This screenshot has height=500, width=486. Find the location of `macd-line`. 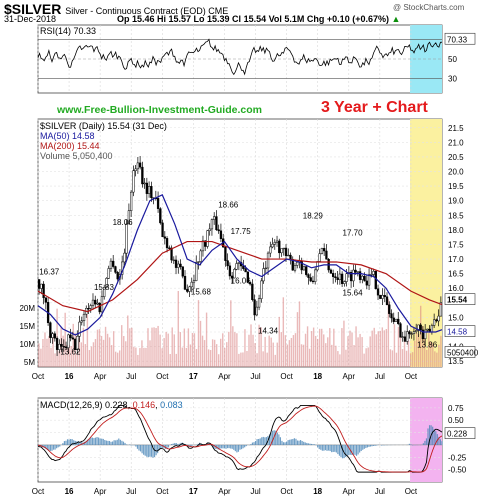

macd-line is located at coordinates (240, 438).